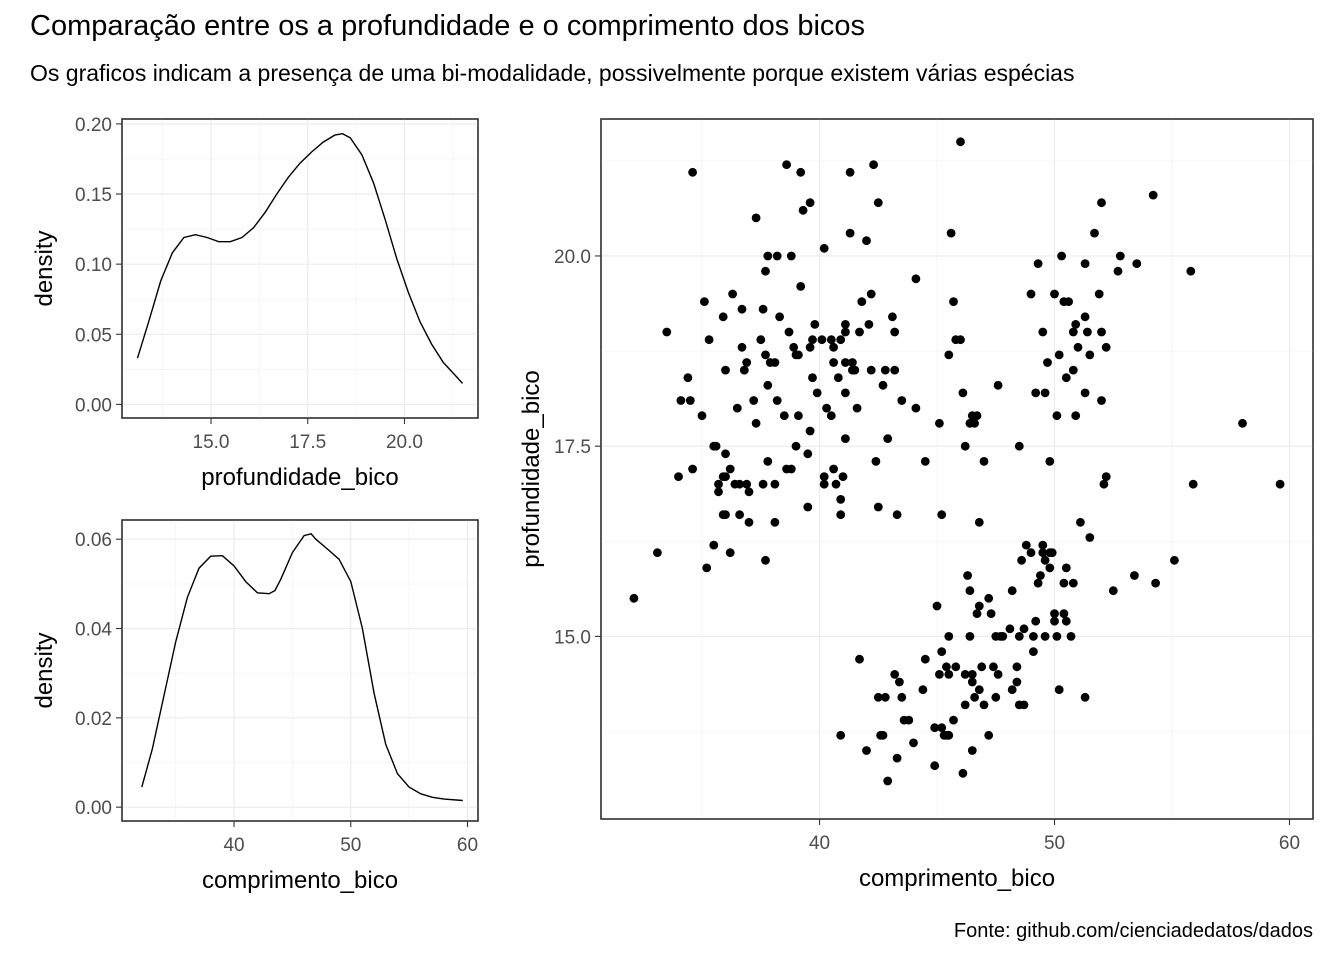 This screenshot has height=960, width=1344. Describe the element at coordinates (93, 808) in the screenshot. I see `density-length-y-tick-label: 0.00` at that location.